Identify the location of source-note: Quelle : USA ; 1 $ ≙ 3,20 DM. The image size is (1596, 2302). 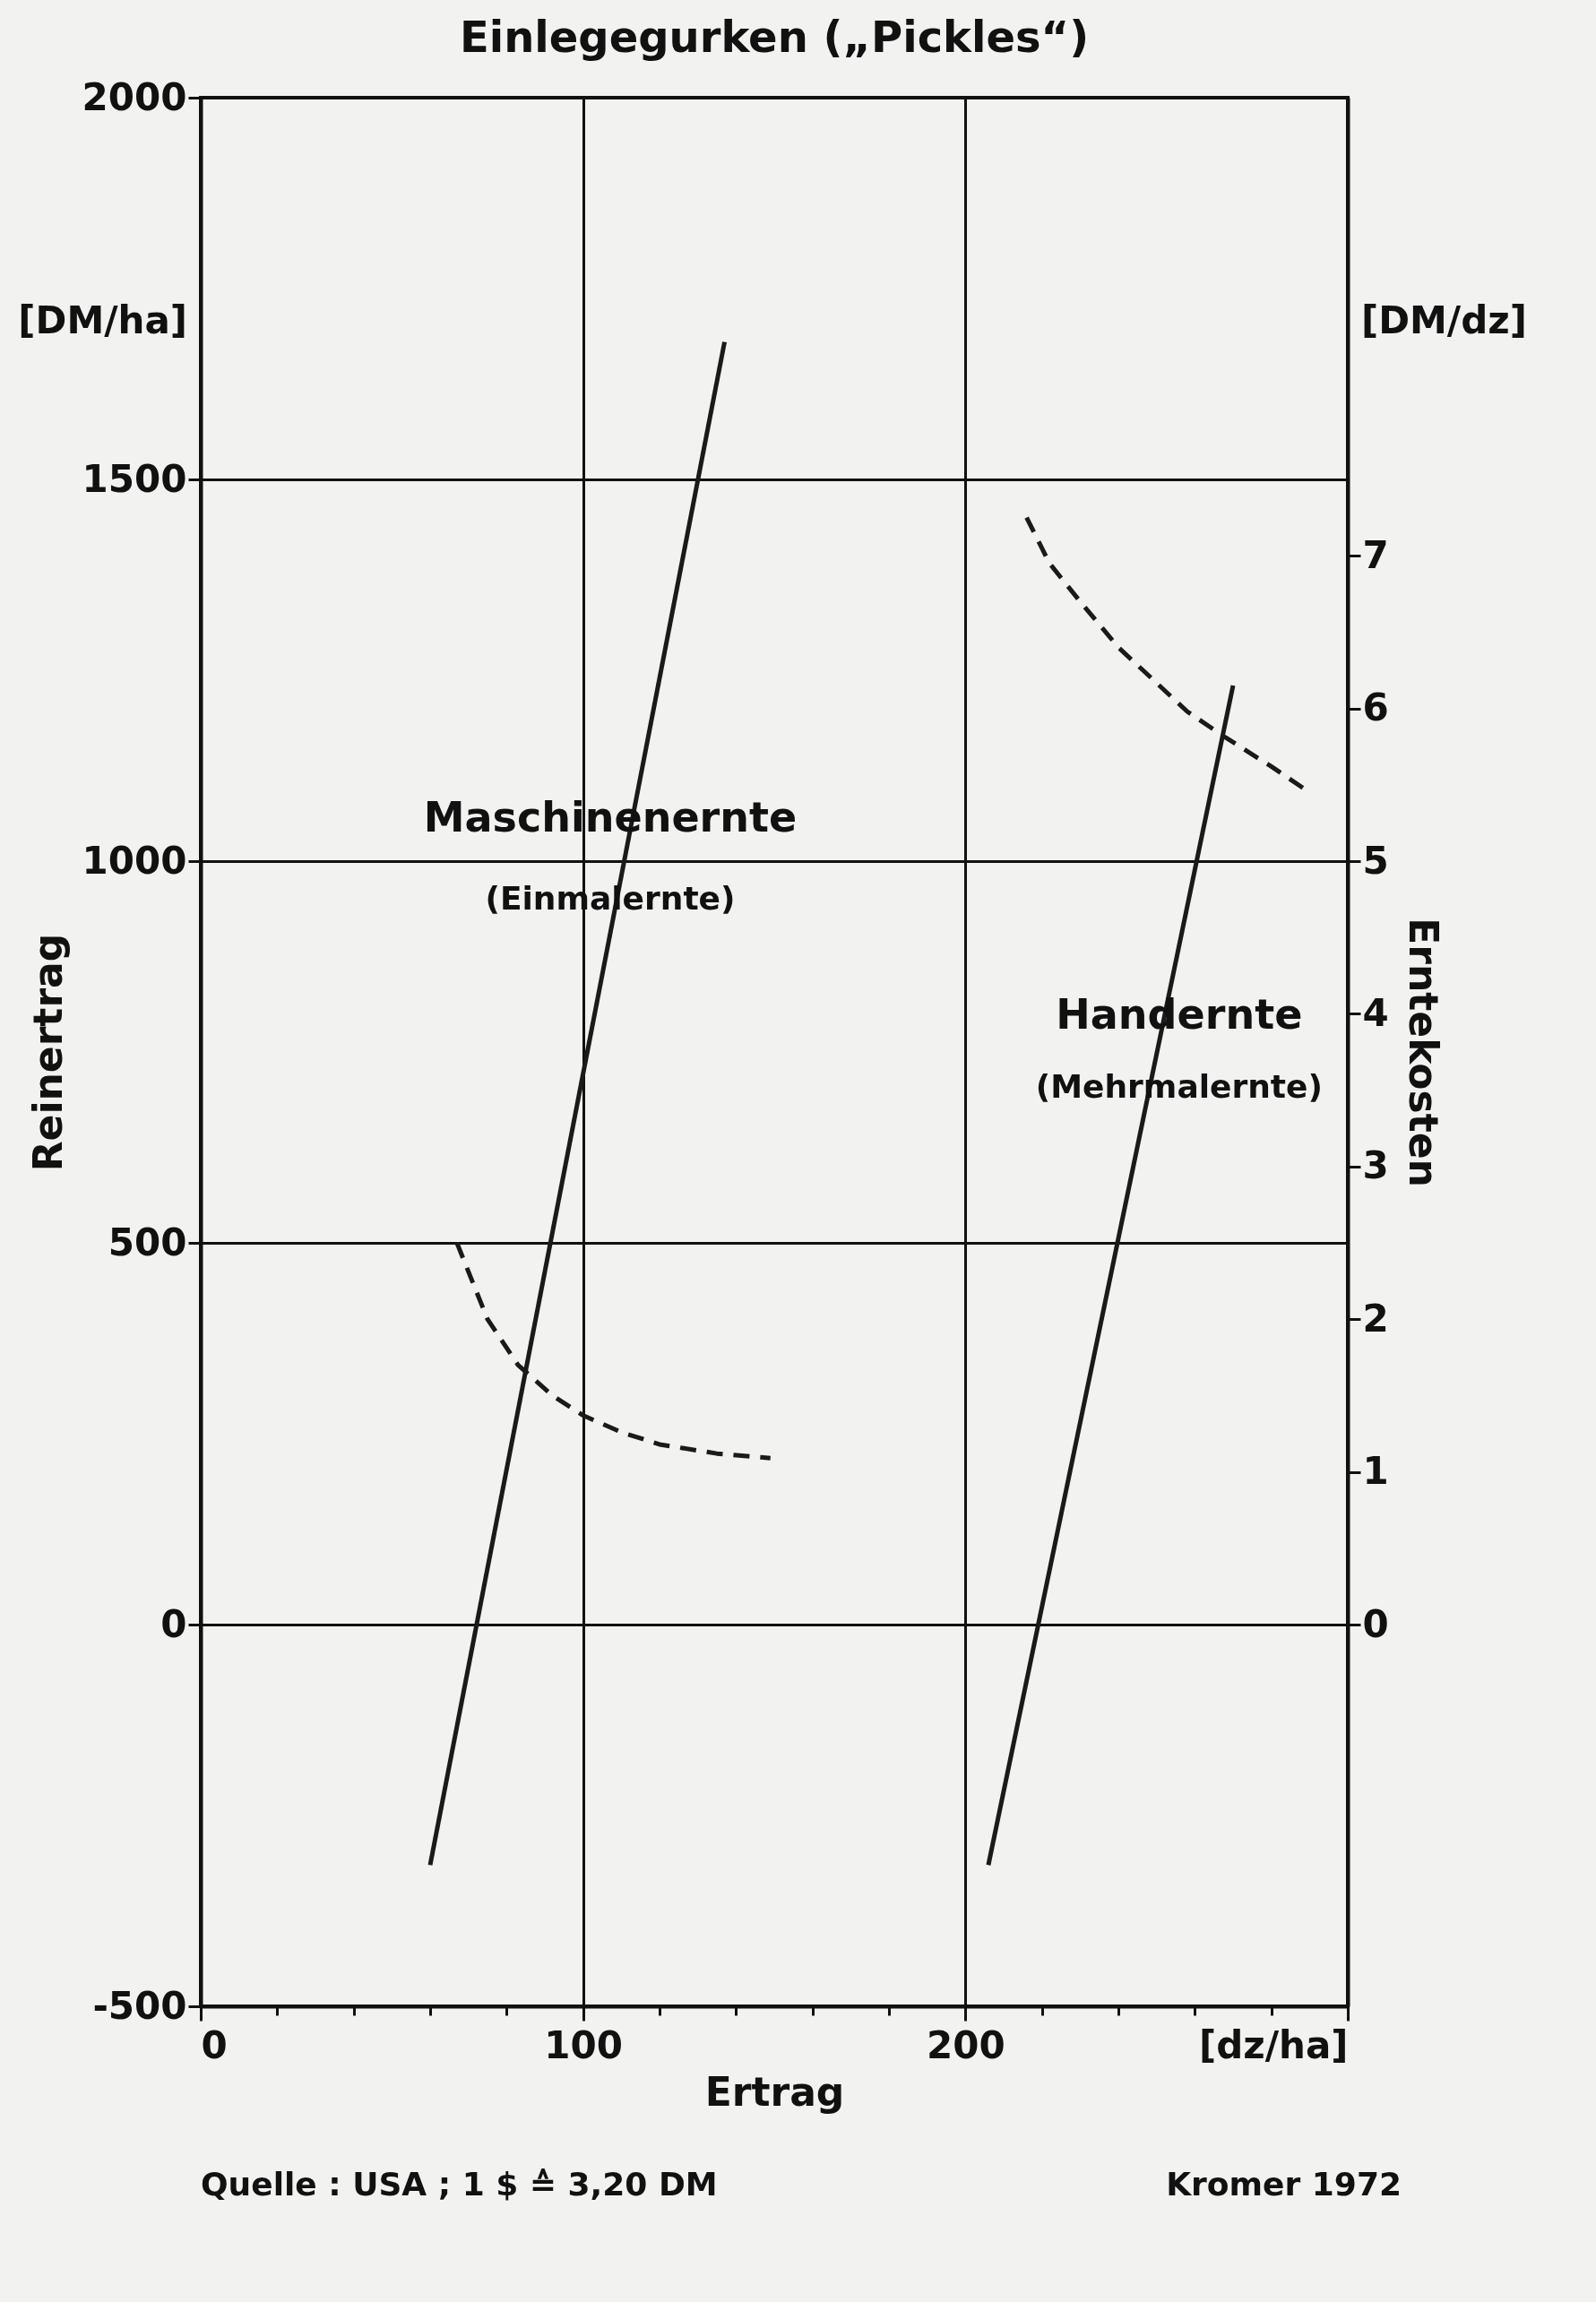
(459, 2184).